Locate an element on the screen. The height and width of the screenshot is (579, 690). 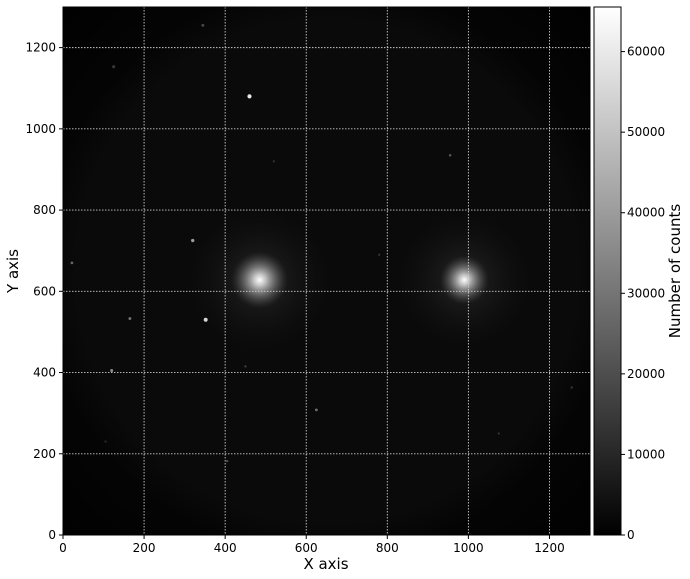
y-tick-label: 0 is located at coordinates (52, 535).